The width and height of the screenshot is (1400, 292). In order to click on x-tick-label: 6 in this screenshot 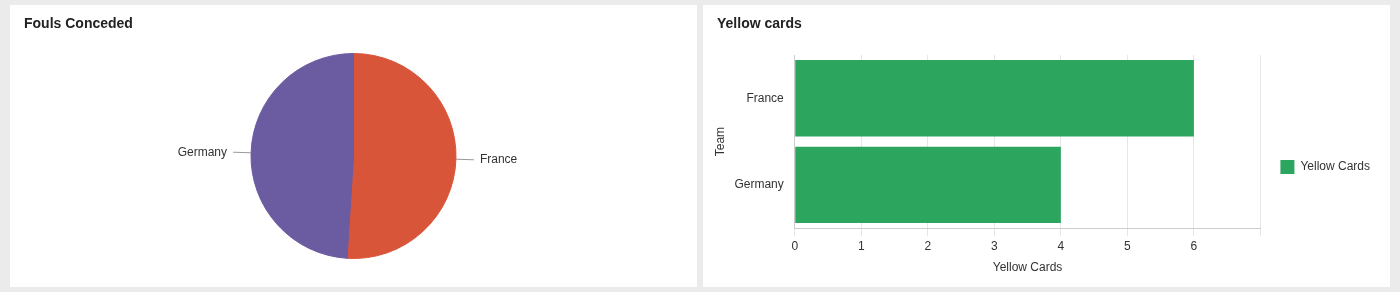, I will do `click(1194, 245)`.